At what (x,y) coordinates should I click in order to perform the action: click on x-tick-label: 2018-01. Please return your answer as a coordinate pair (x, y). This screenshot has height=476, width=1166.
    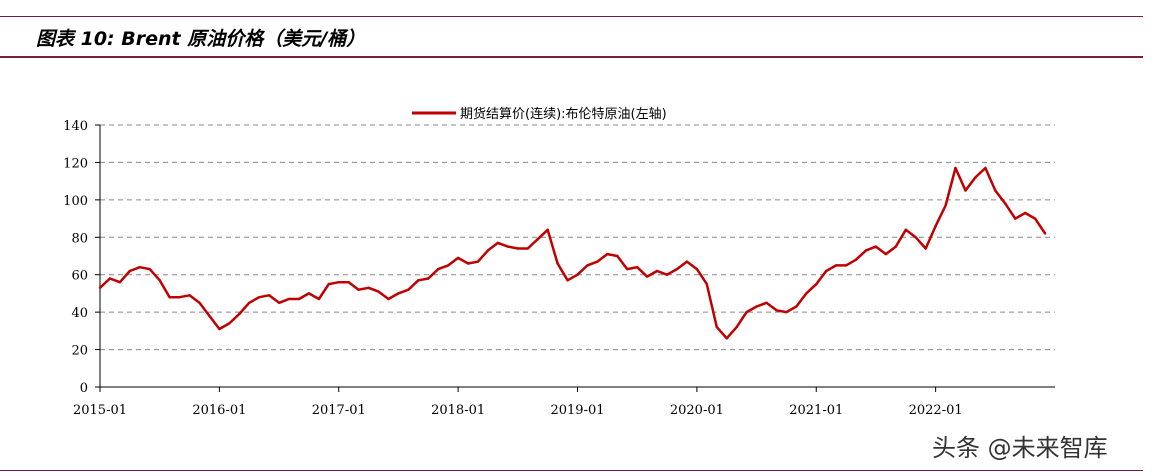
    Looking at the image, I should click on (458, 410).